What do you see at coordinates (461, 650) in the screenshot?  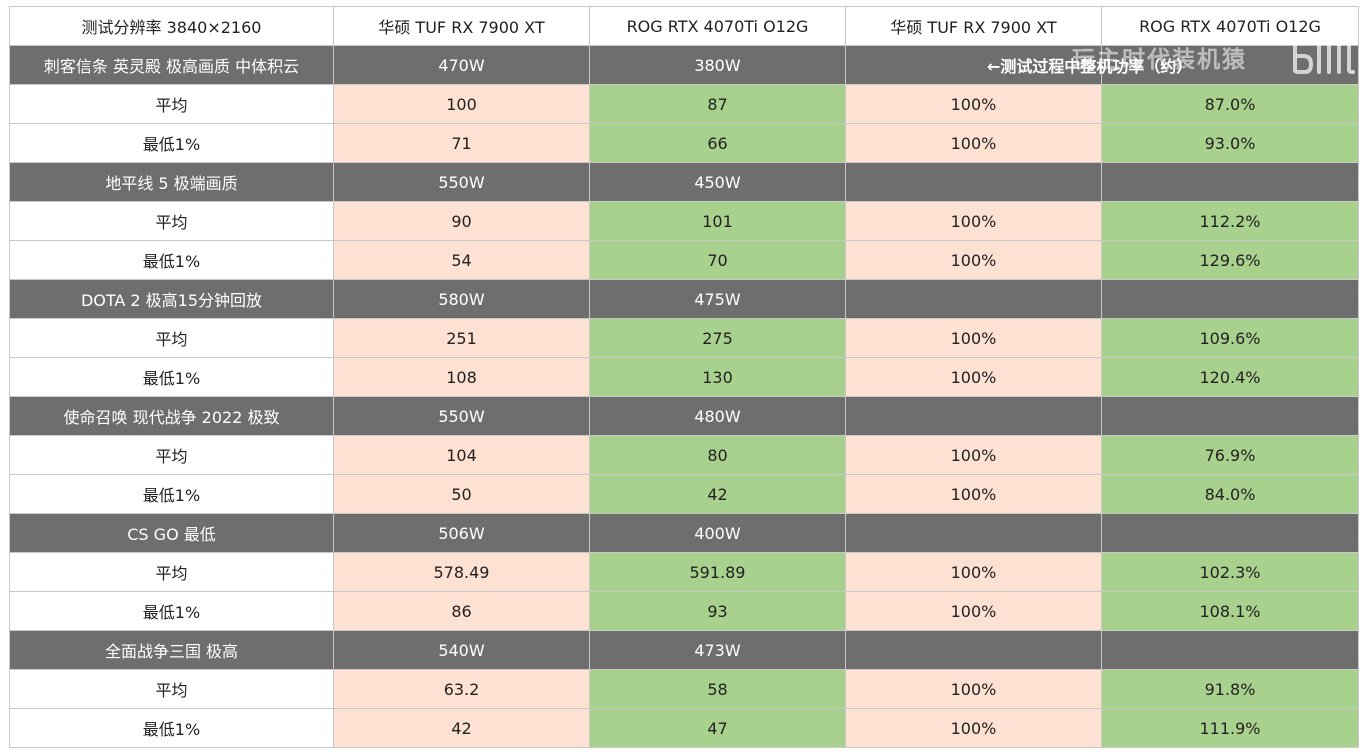 I see `power-amd: 540W` at bounding box center [461, 650].